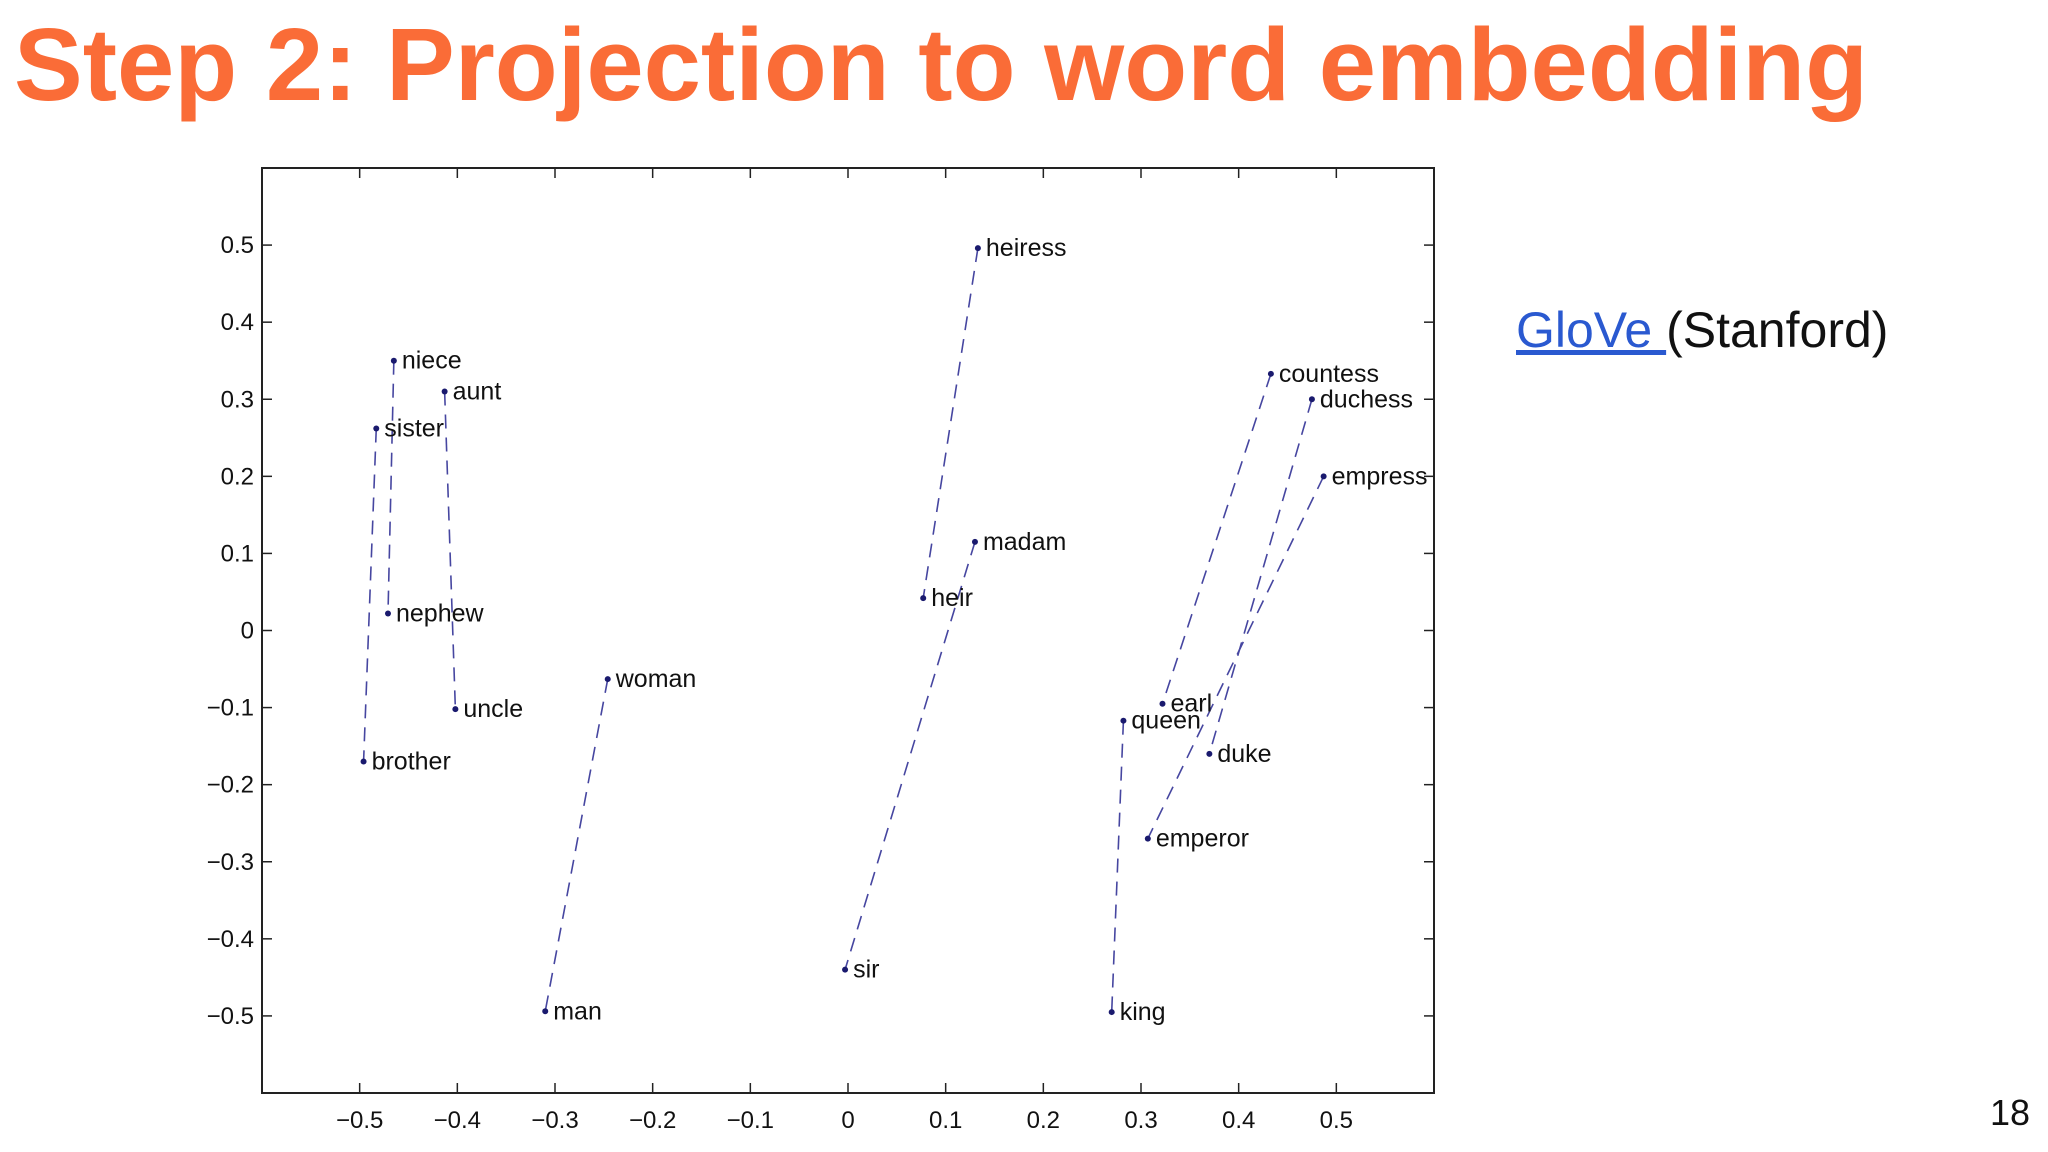 This screenshot has width=2048, height=1152. I want to click on source-note: GloVe (Stanford), so click(1702, 330).